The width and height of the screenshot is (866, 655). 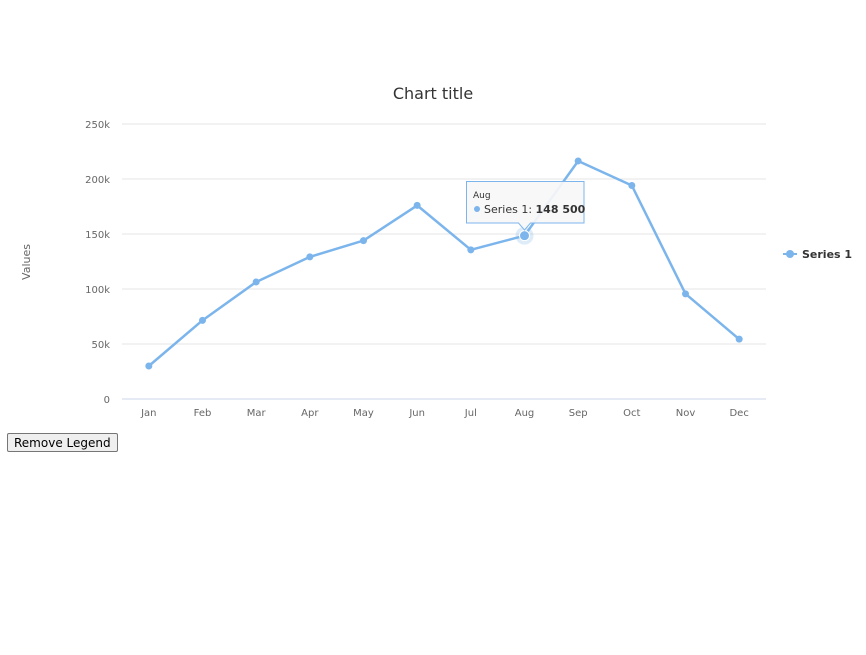 What do you see at coordinates (524, 236) in the screenshot?
I see `hovered-data-point` at bounding box center [524, 236].